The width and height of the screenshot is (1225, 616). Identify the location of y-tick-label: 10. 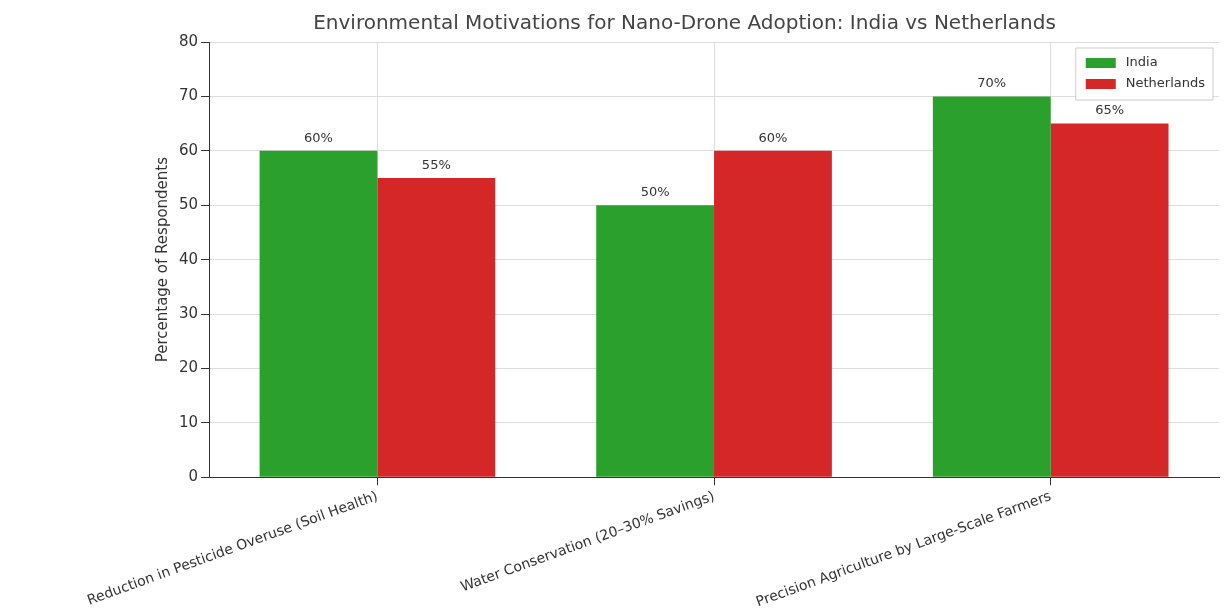
(188, 421).